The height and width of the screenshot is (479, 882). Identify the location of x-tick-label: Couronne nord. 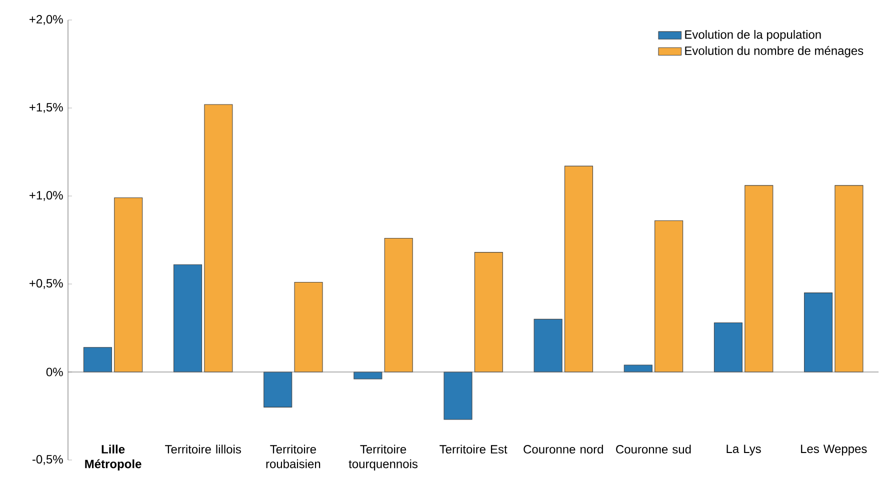
(563, 449).